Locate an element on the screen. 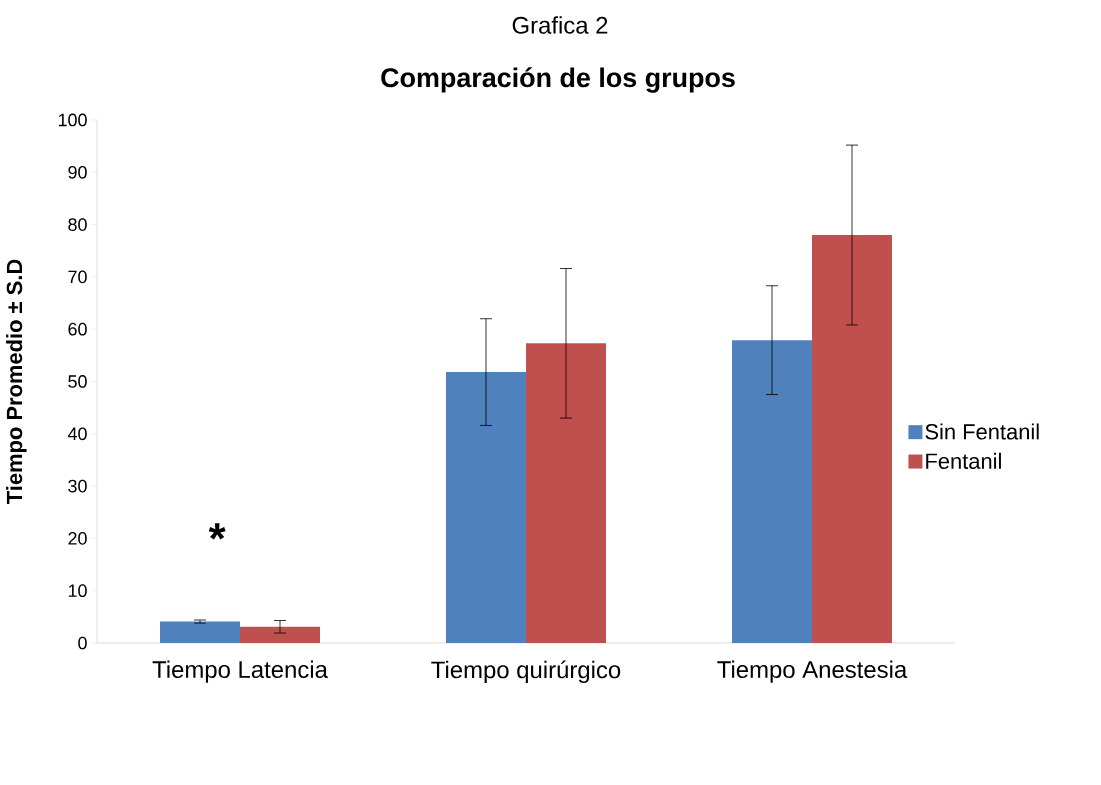 The width and height of the screenshot is (1101, 785). y-tick-label: 60 is located at coordinates (77, 329).